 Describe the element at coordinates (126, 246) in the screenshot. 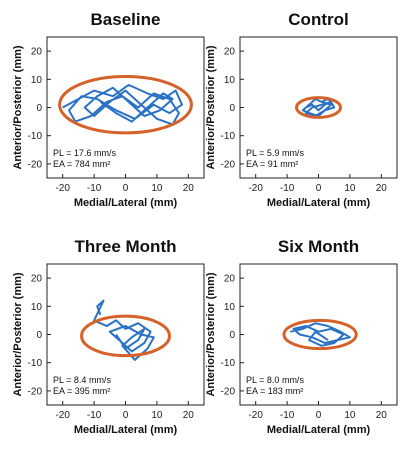

I see `chart-title: Three Month` at that location.